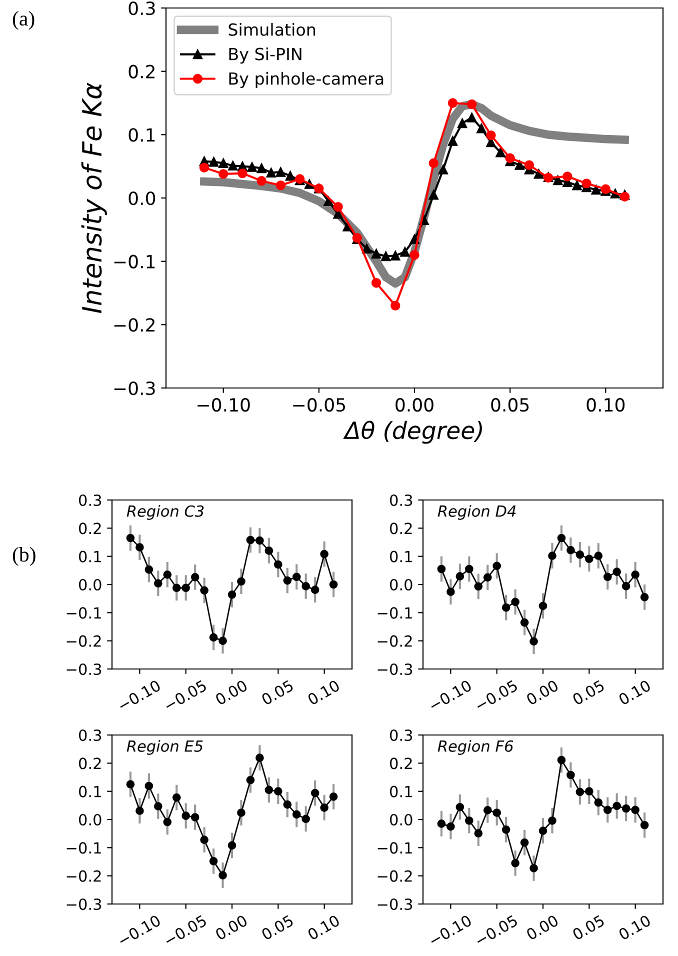 This screenshot has width=678, height=956. What do you see at coordinates (23, 20) in the screenshot?
I see `text: (a)` at bounding box center [23, 20].